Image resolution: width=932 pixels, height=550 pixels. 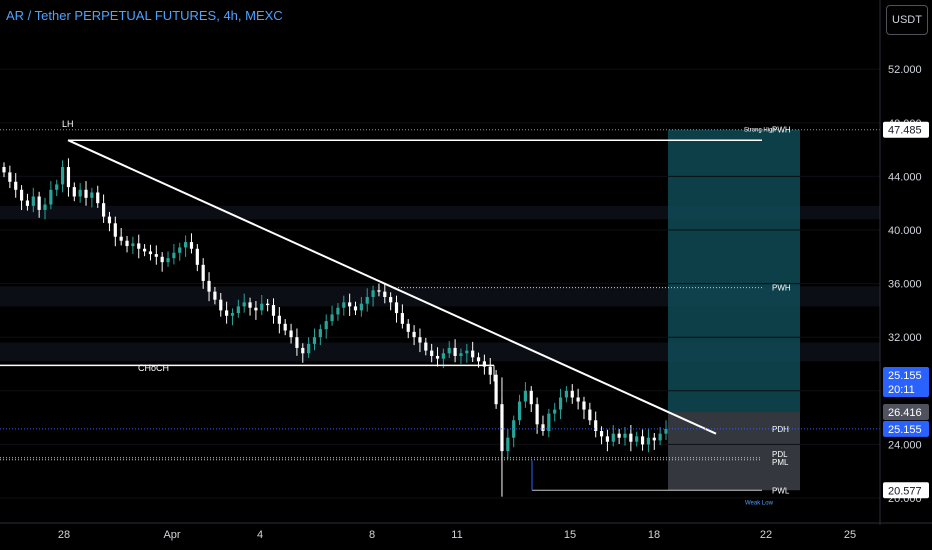 I want to click on target-zone, so click(x=734, y=271).